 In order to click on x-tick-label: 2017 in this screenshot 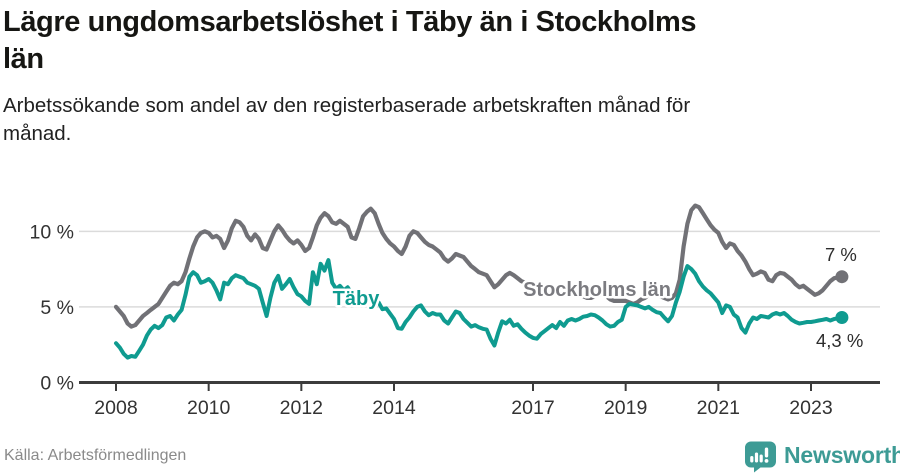, I will do `click(532, 408)`.